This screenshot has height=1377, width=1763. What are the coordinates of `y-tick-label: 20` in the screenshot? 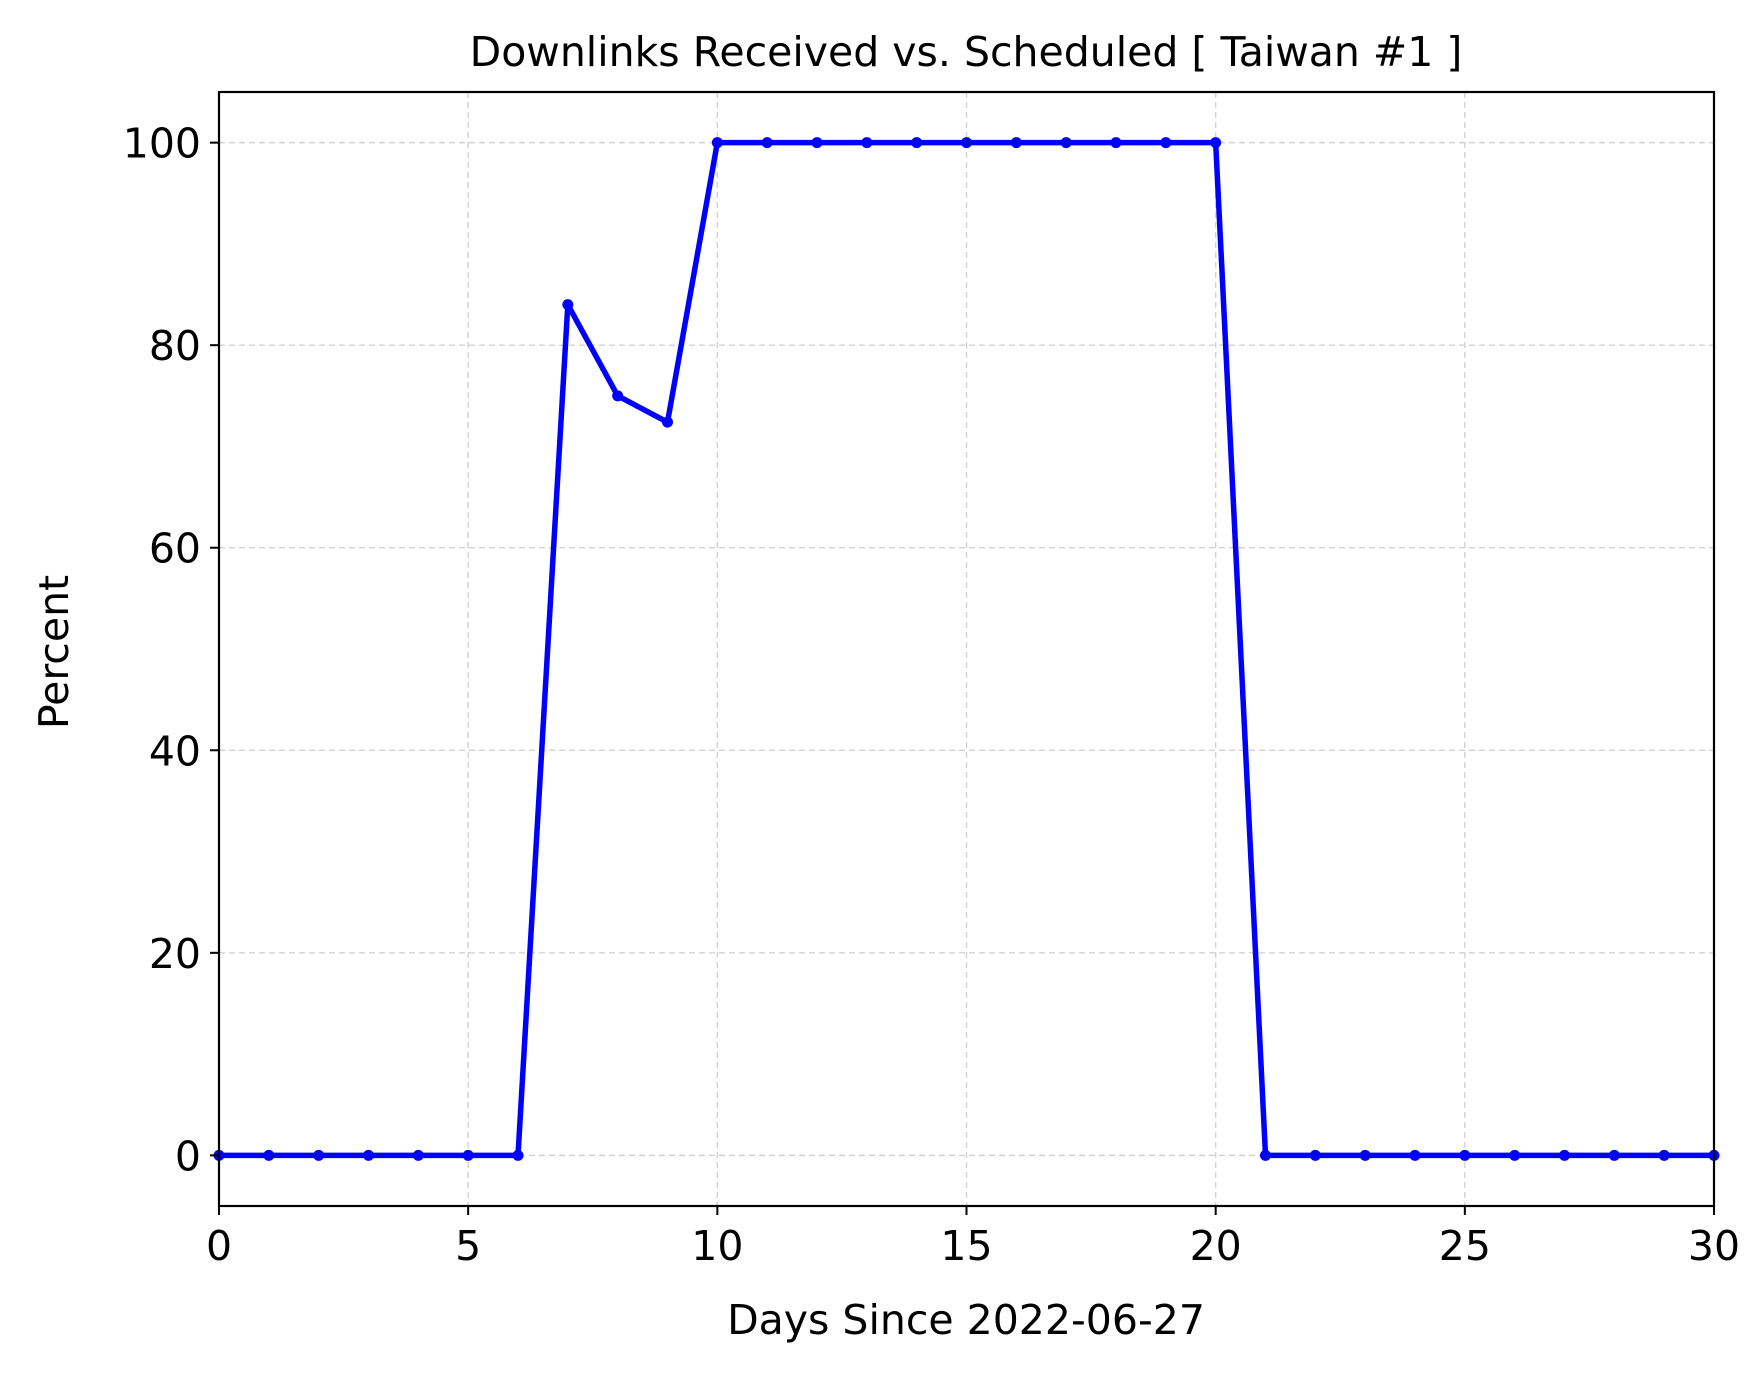 It's located at (175, 954).